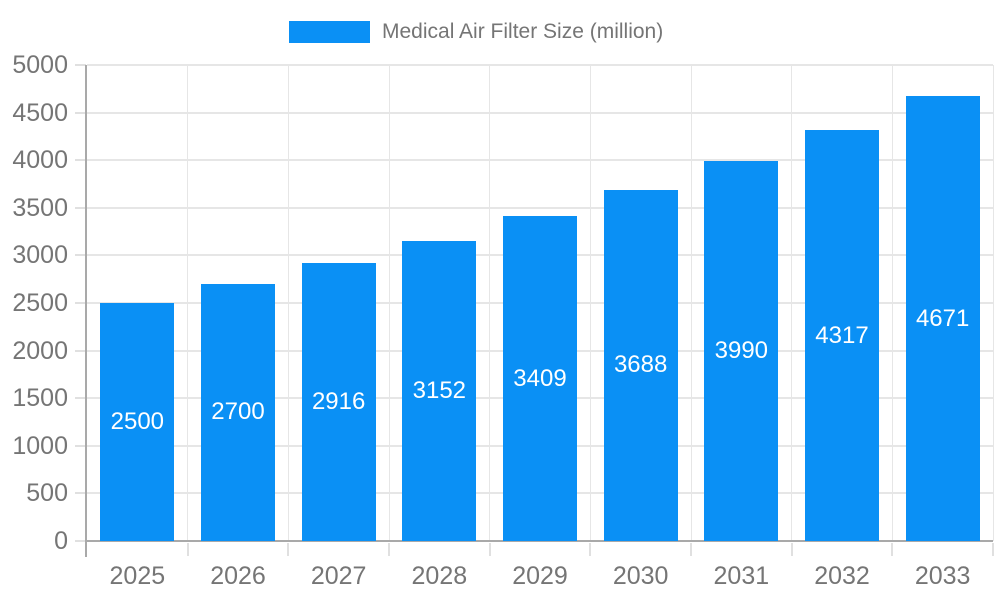 The width and height of the screenshot is (1000, 600). I want to click on bar-2032, so click(842, 335).